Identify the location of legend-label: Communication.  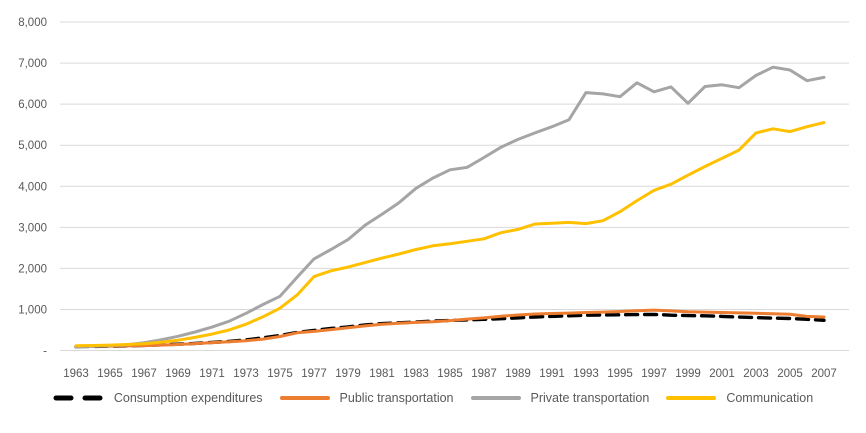
(770, 398).